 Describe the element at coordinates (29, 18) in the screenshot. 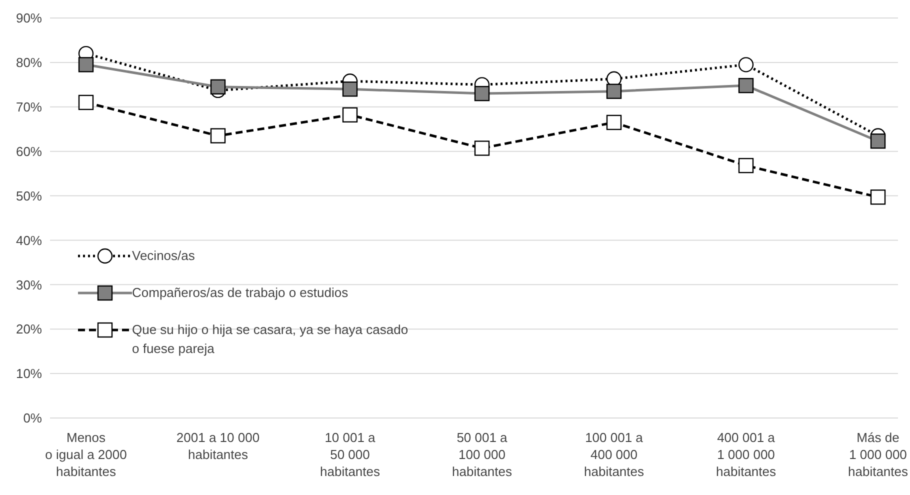

I see `y-tick-label: 90%` at that location.